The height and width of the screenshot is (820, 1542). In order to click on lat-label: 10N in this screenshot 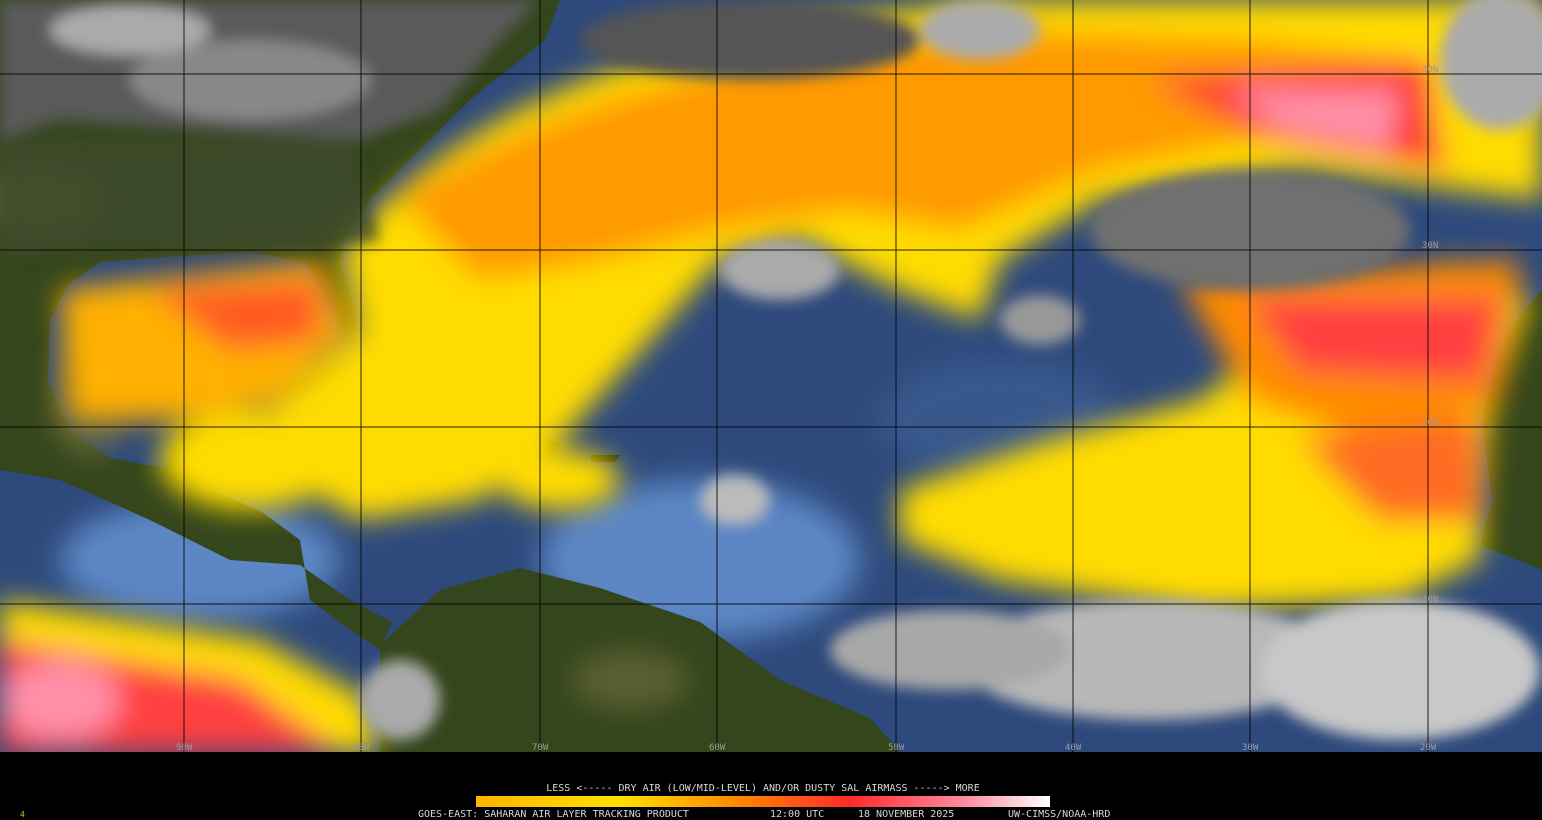, I will do `click(1430, 600)`.